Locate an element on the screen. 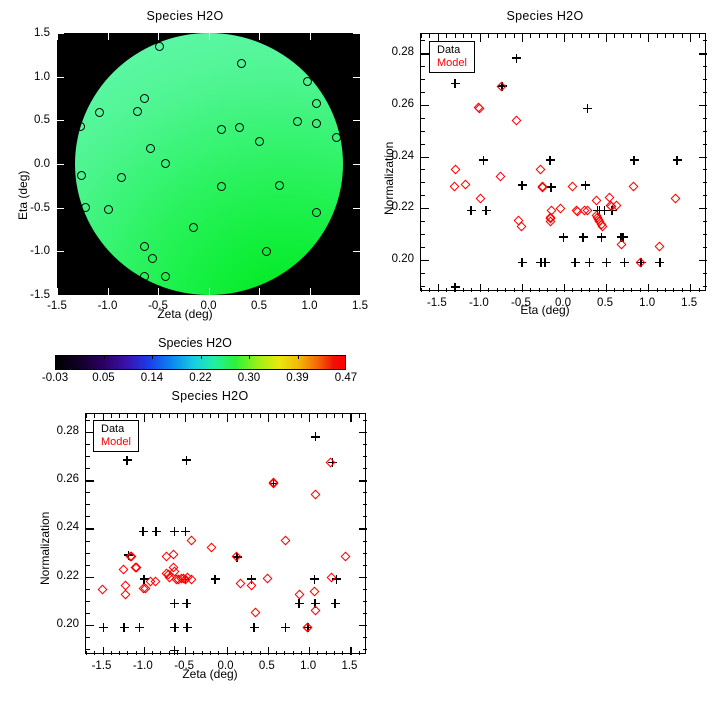 The width and height of the screenshot is (720, 720). image-y-tick-label: 1.5 is located at coordinates (42, 33).